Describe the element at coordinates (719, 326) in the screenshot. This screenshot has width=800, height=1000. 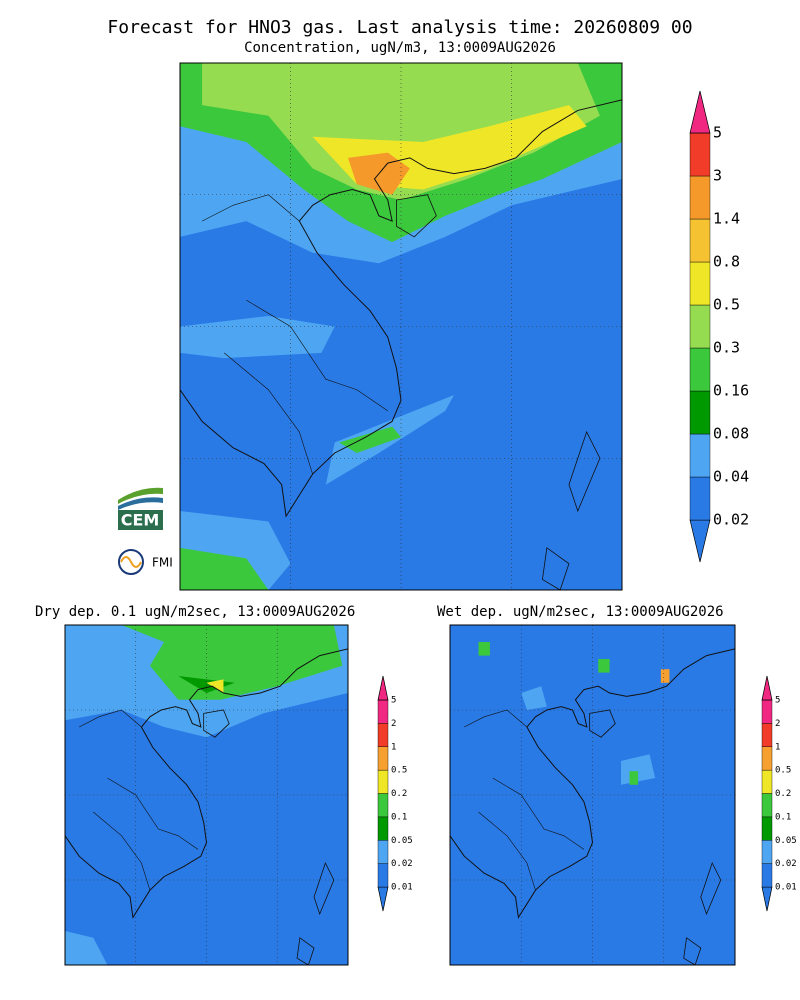
I see `colorbar: 0.02 0.04 0.08 0.16 0.3 0.5 0.8 1.4 3 5` at that location.